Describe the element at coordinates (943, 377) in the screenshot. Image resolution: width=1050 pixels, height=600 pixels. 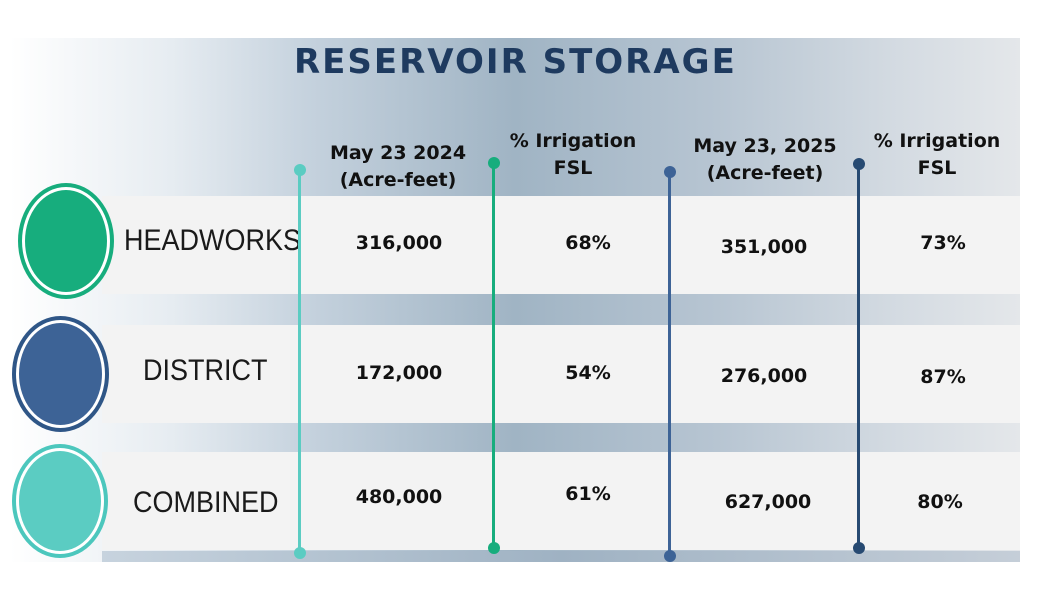
I see `cell-district-2025-percent: 87%` at that location.